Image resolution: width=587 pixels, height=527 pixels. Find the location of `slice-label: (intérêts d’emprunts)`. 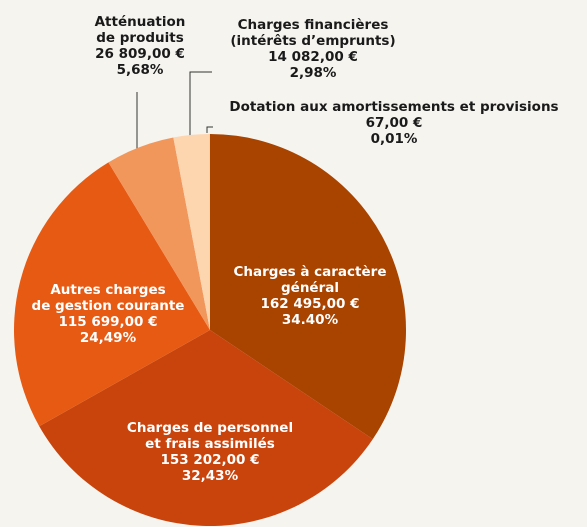

slice-label: (intérêts d’emprunts) is located at coordinates (312, 41).